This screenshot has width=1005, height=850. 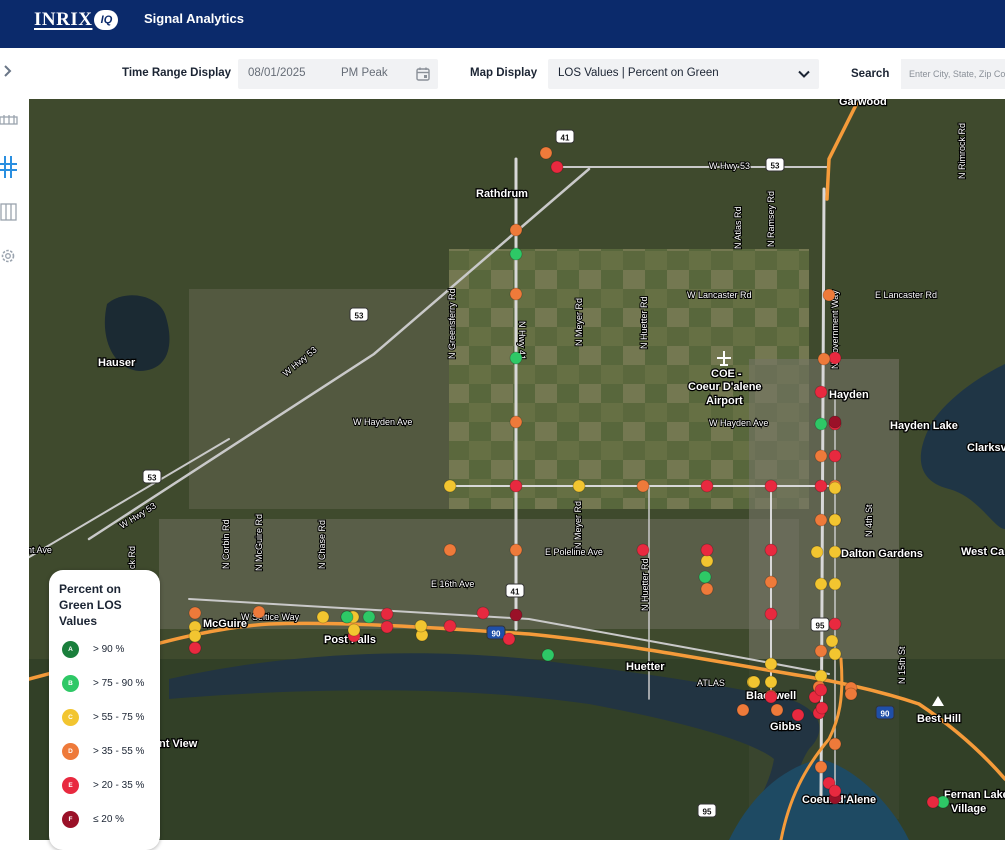 What do you see at coordinates (93, 649) in the screenshot?
I see `legend-item: A > 90 %` at bounding box center [93, 649].